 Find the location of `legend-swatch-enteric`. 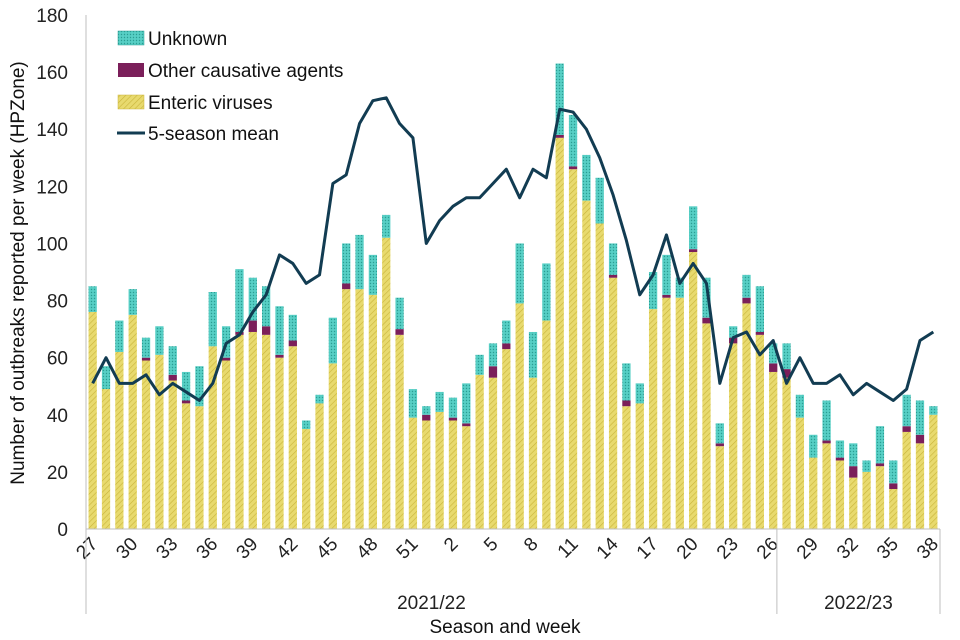

legend-swatch-enteric is located at coordinates (131, 102).